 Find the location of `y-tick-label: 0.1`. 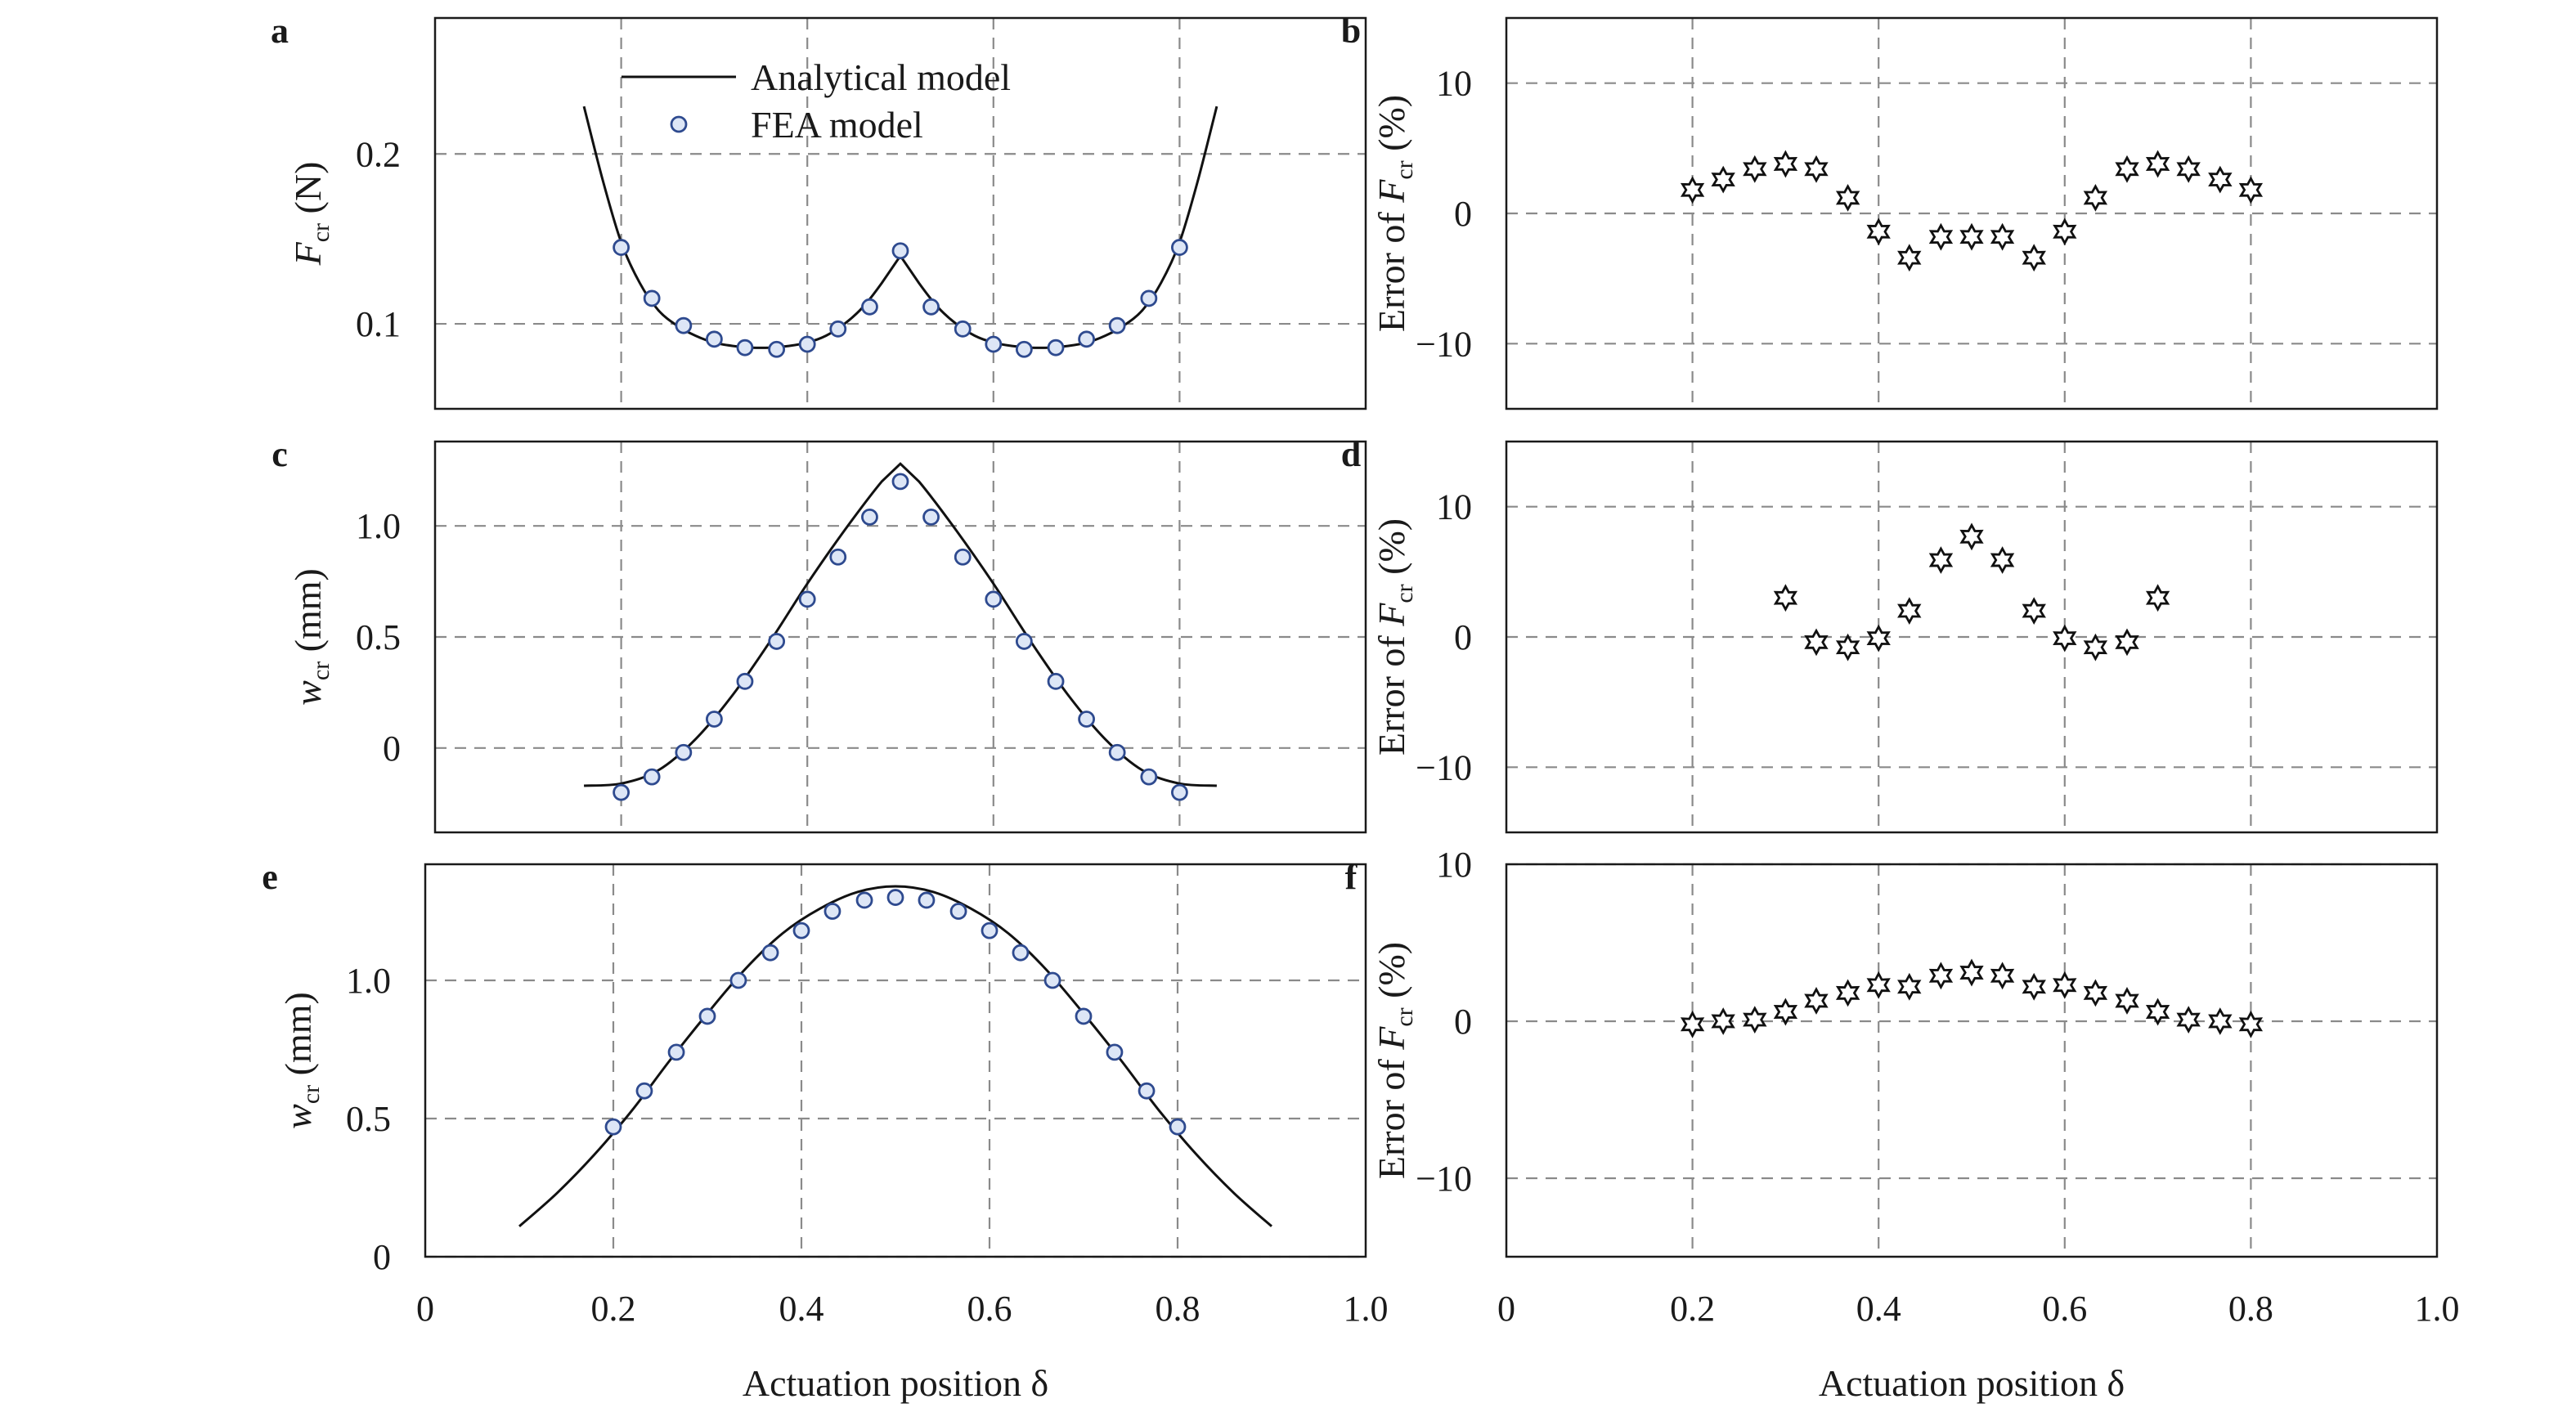

y-tick-label: 0.1 is located at coordinates (379, 324).